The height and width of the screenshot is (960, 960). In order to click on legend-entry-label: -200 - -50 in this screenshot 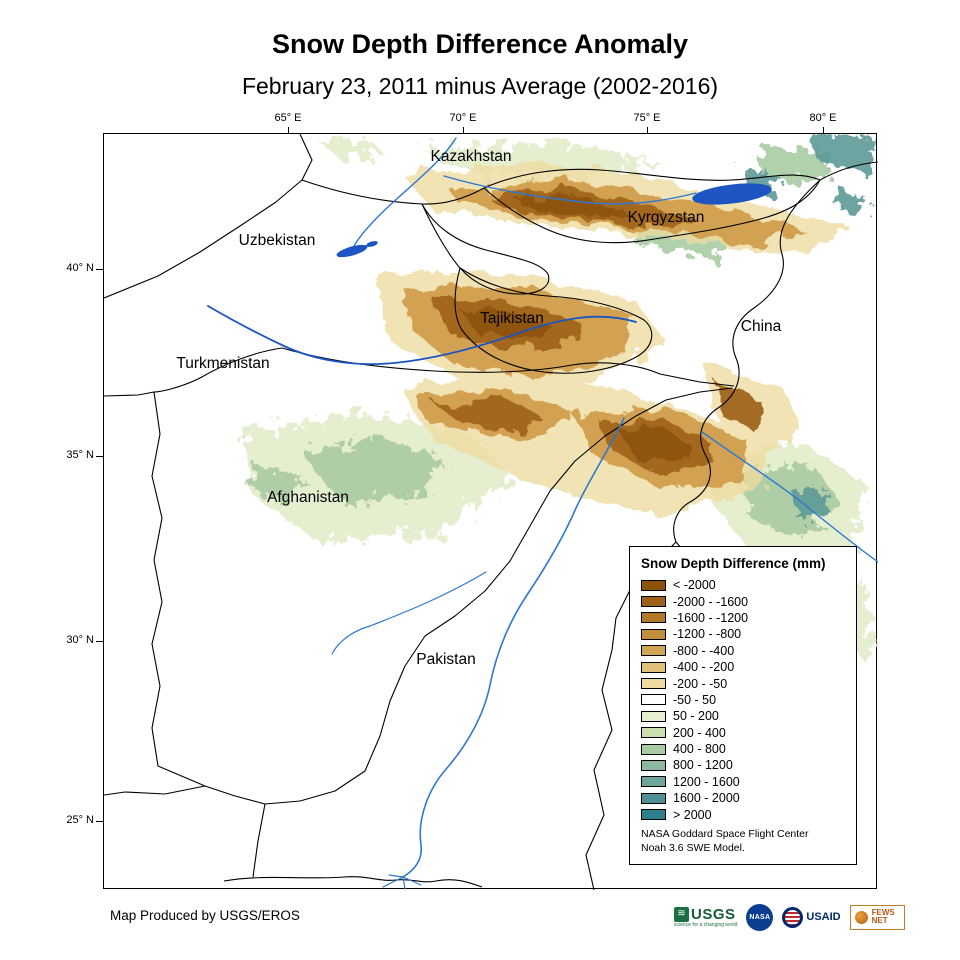, I will do `click(700, 683)`.